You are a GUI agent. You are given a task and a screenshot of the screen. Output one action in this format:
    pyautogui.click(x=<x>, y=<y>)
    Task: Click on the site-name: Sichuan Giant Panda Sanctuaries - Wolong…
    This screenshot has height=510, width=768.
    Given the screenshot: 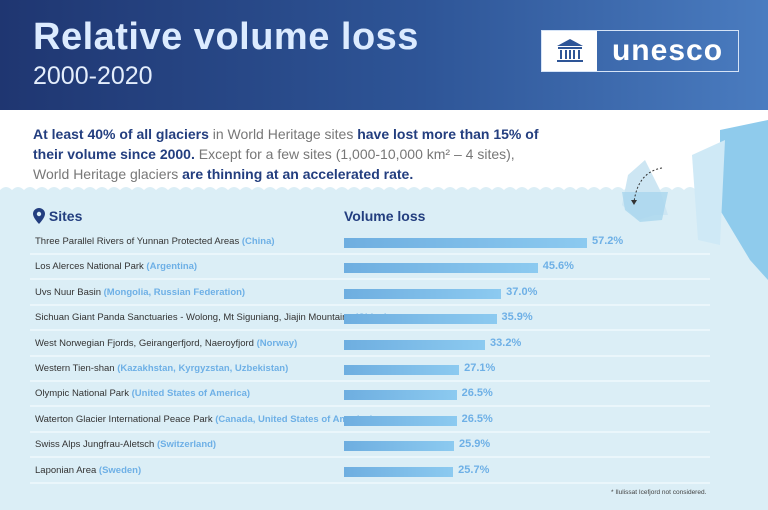 What is the action you would take?
    pyautogui.click(x=211, y=317)
    